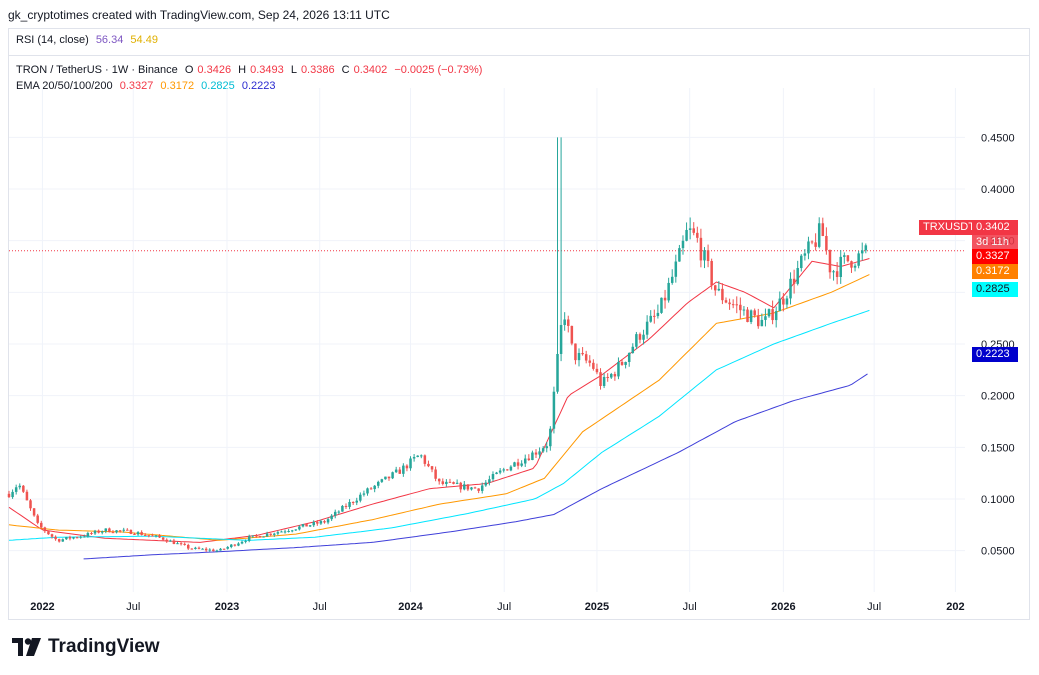  Describe the element at coordinates (365, 70) in the screenshot. I see `ohlc-close: C 0.3402` at that location.